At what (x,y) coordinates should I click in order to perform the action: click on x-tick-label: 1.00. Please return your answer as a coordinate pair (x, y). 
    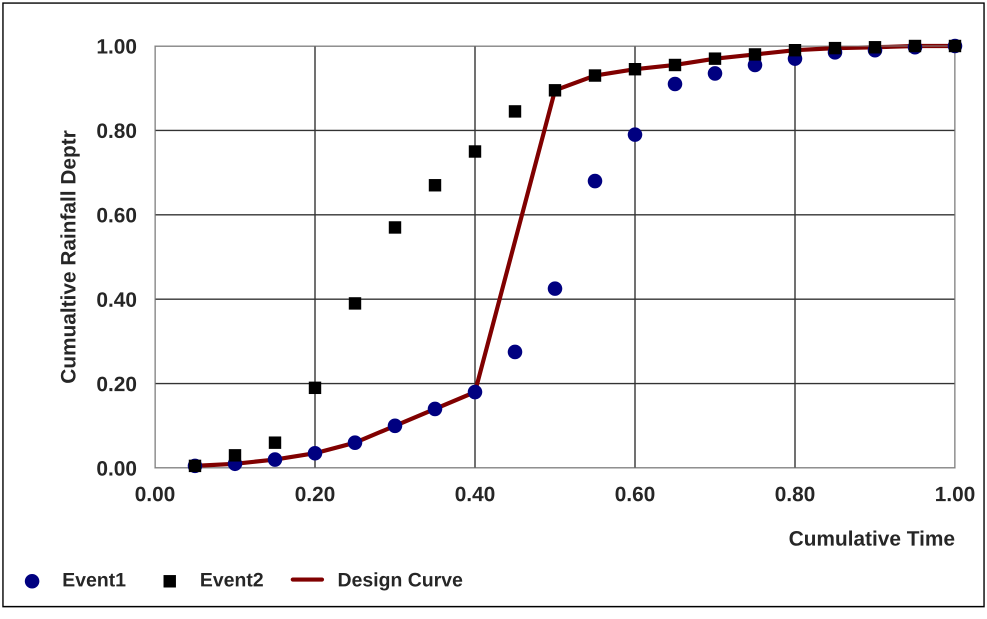
    Looking at the image, I should click on (955, 494).